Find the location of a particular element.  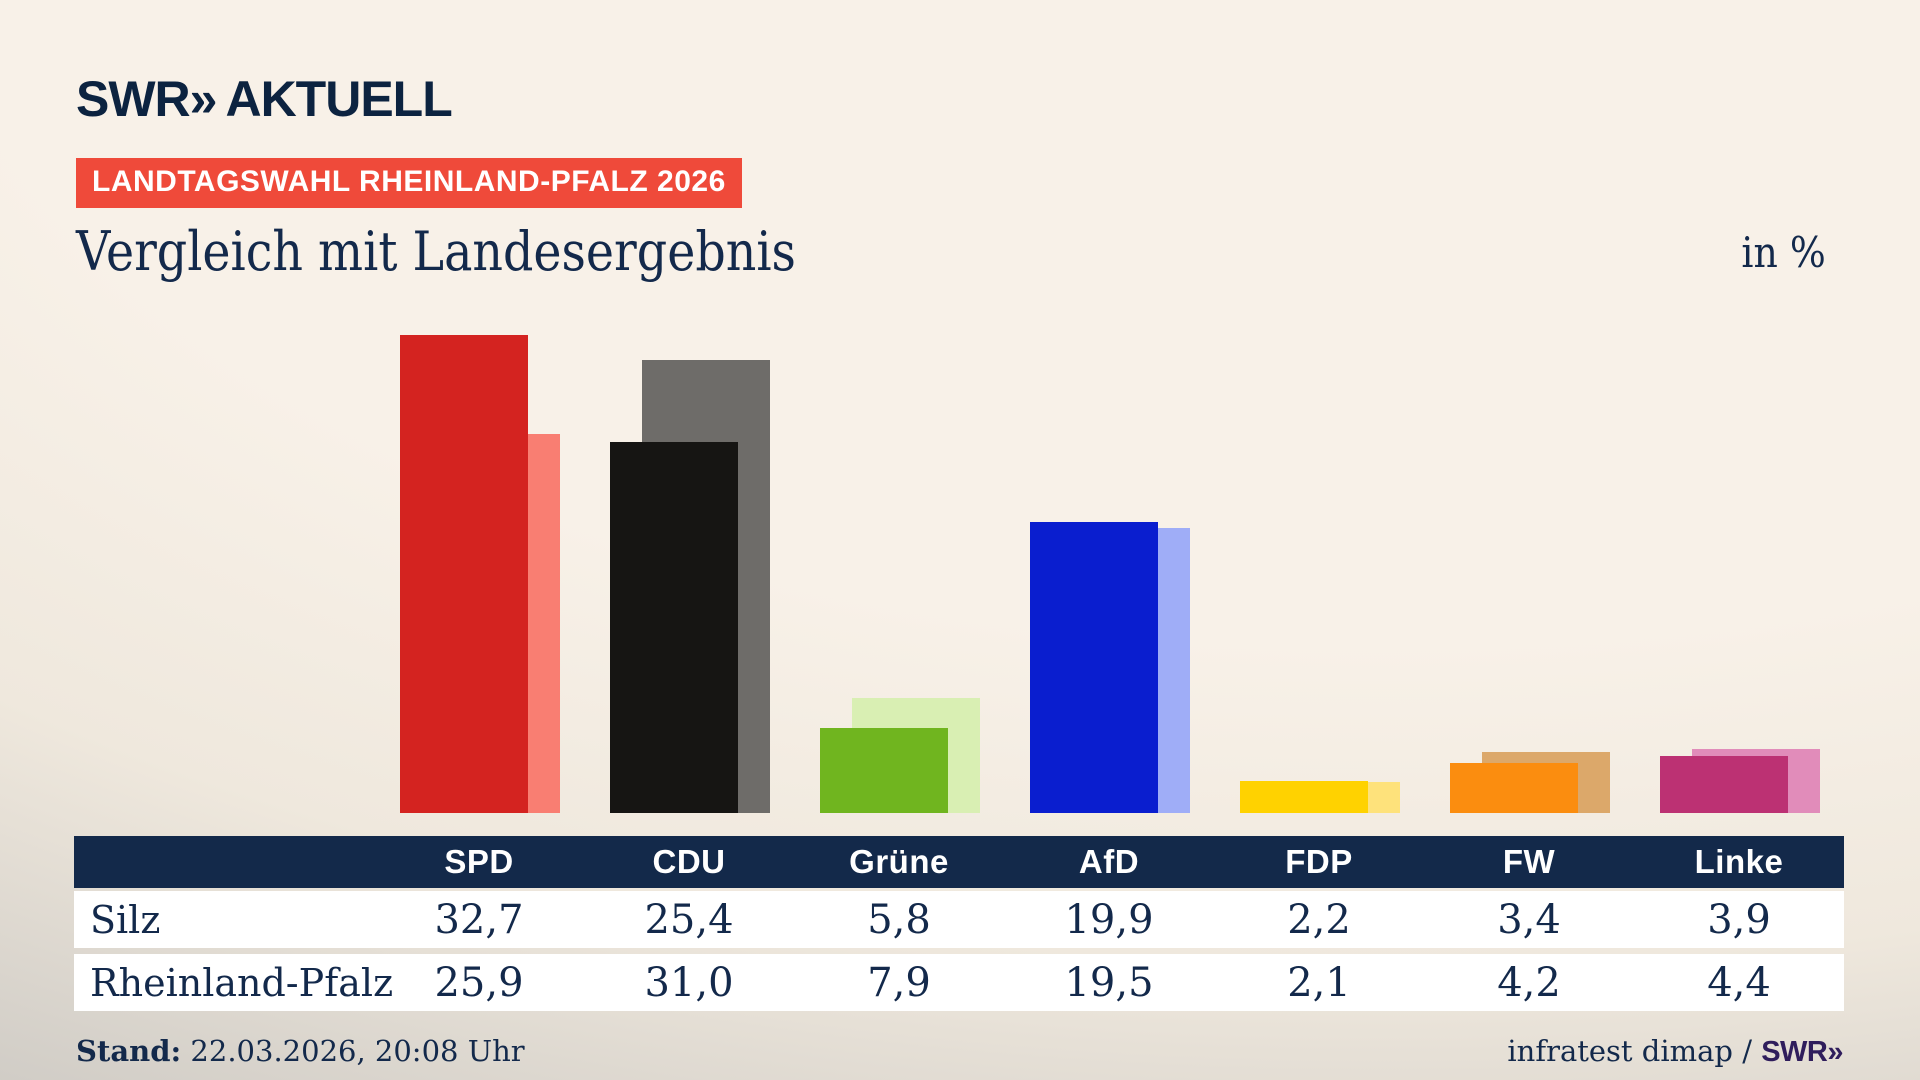

election-badge: LANDTAGSWAHL RHEINLAND-PFALZ 2026 is located at coordinates (409, 183).